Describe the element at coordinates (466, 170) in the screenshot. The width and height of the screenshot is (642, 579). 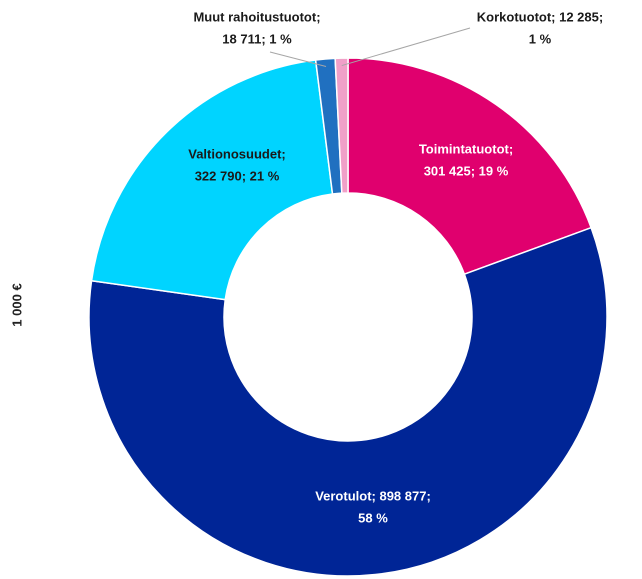
I see `data-label: 301 425; 19 %` at that location.